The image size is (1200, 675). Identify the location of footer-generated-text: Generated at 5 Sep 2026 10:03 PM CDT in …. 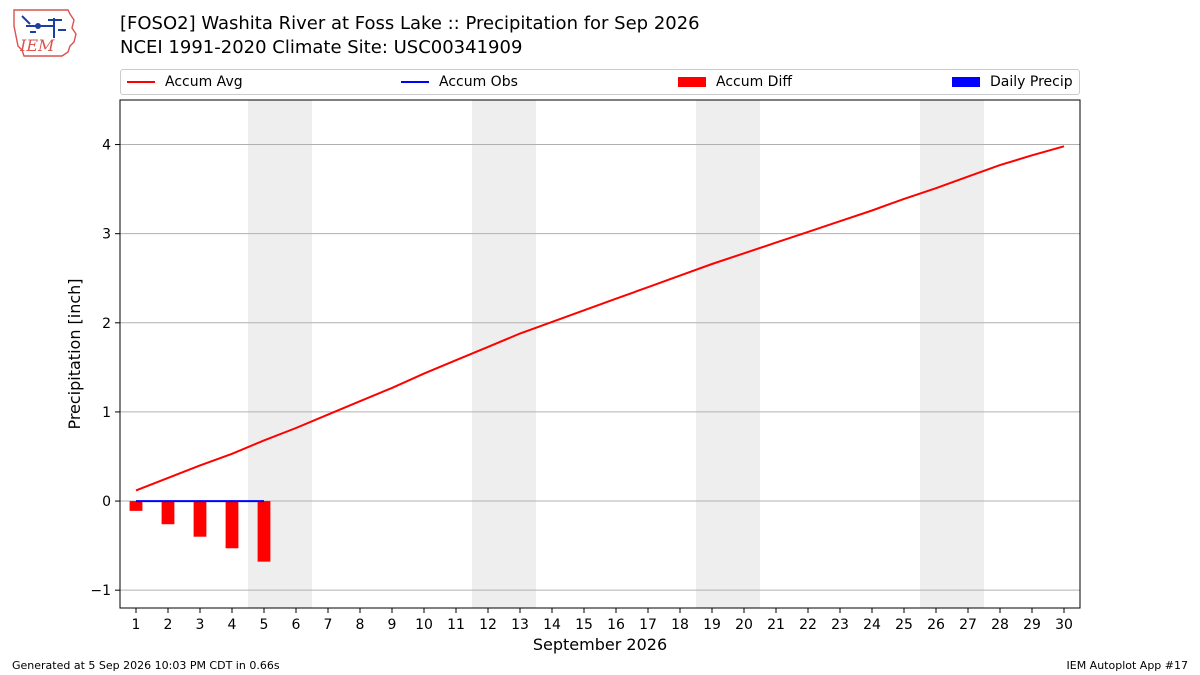
(146, 665).